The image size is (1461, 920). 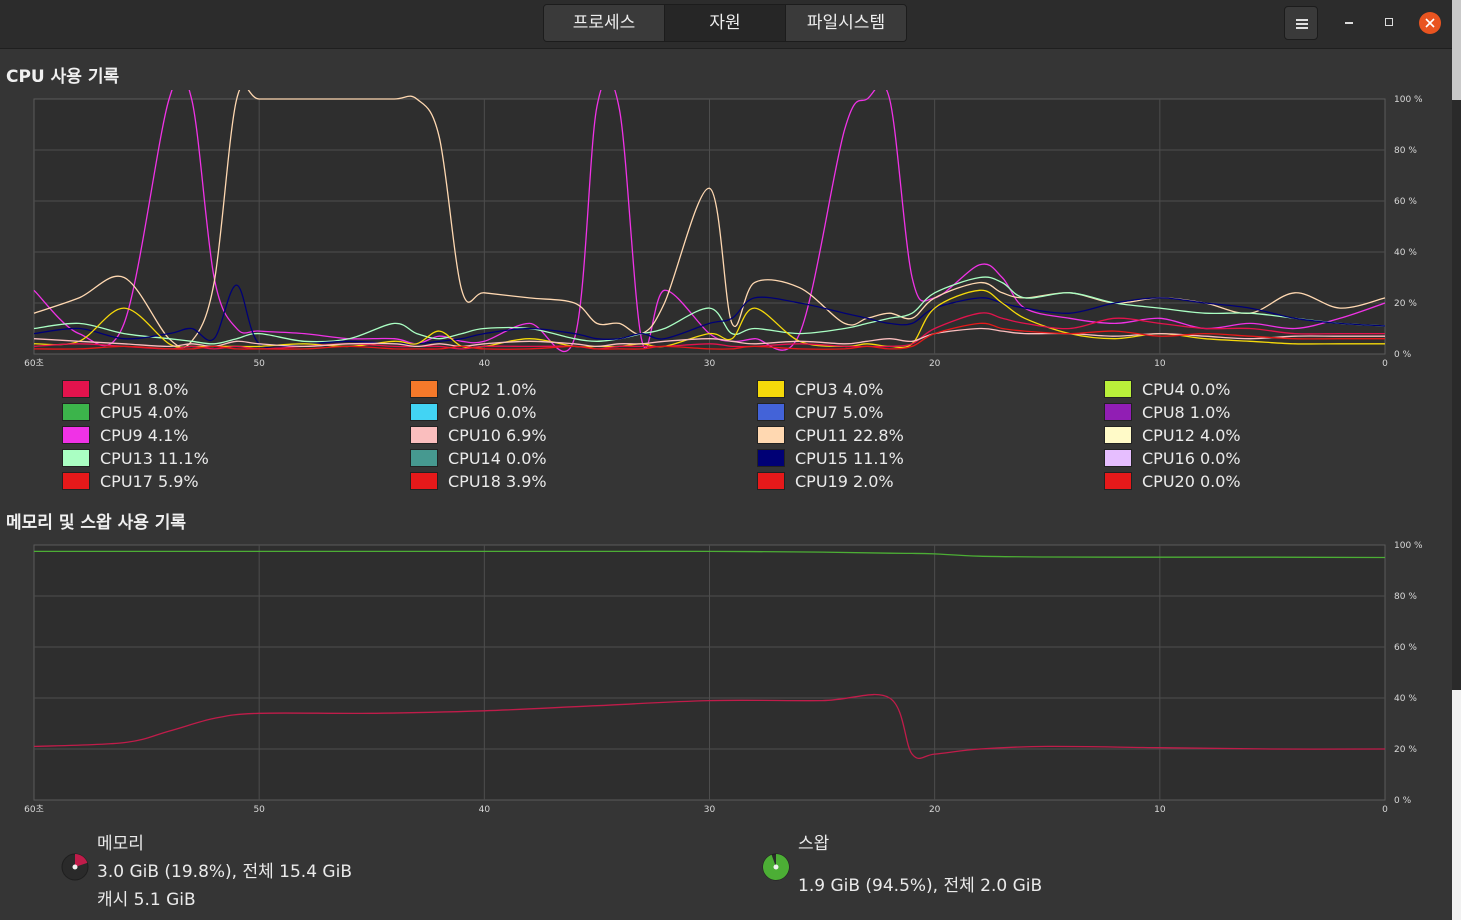 I want to click on cpu-y-tick: 40 %, so click(x=1405, y=253).